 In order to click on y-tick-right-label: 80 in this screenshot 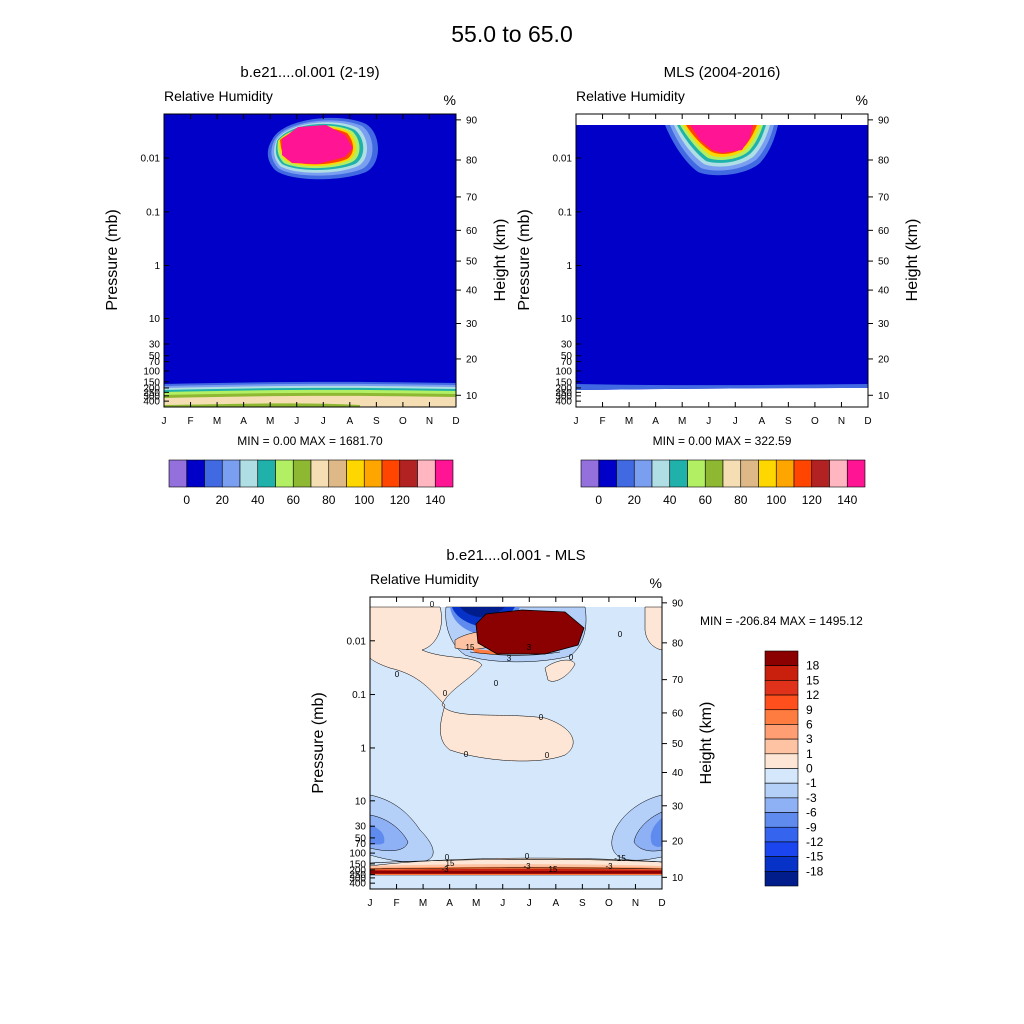, I will do `click(678, 643)`.